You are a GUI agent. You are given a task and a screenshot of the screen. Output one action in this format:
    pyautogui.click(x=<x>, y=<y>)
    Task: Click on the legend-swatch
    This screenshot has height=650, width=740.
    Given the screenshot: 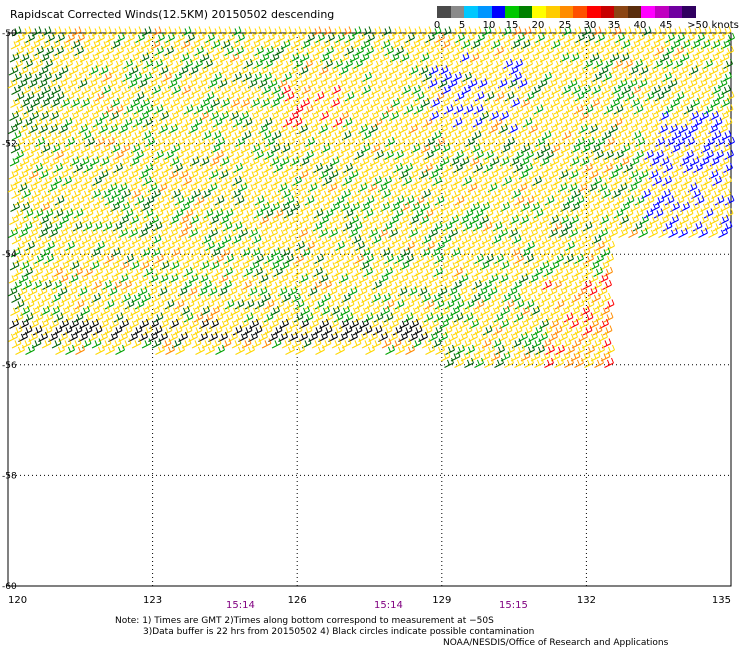 What is the action you would take?
    pyautogui.click(x=525, y=12)
    